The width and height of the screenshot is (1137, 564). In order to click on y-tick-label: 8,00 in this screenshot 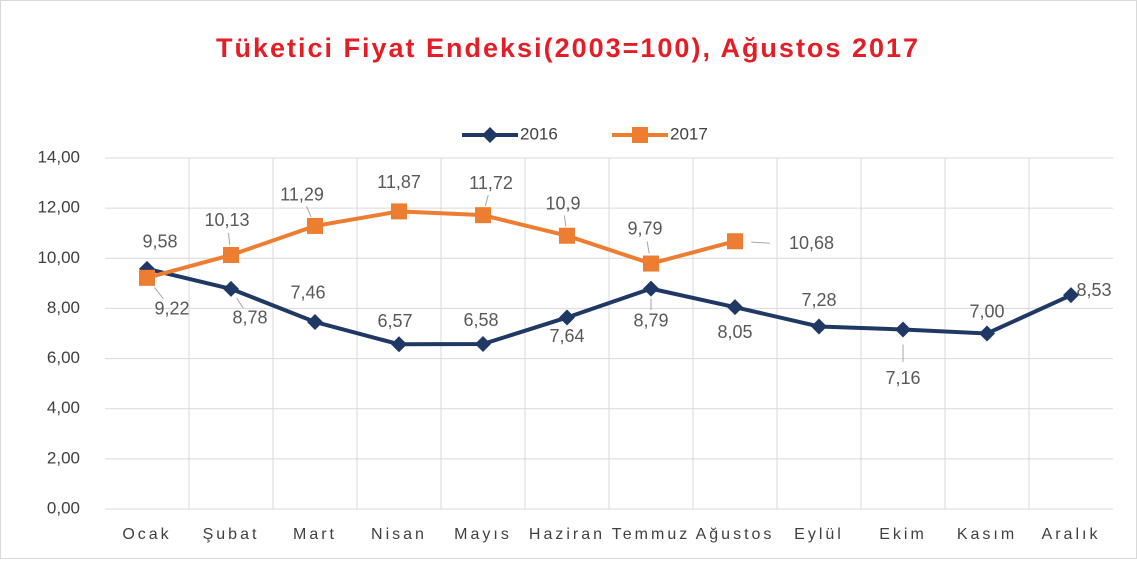, I will do `click(63, 307)`.